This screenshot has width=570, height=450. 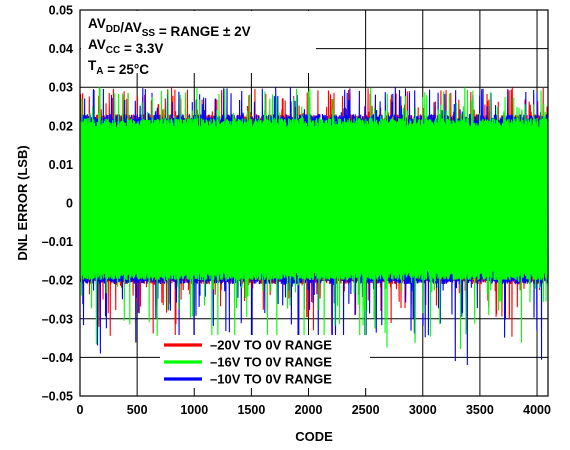 What do you see at coordinates (61, 126) in the screenshot?
I see `y-tick-label: 0.02` at bounding box center [61, 126].